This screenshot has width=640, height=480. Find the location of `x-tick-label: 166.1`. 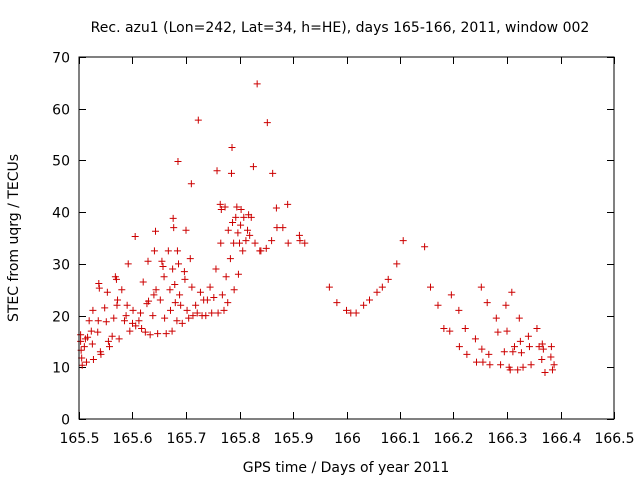

x-tick-label: 166.1 is located at coordinates (400, 439).